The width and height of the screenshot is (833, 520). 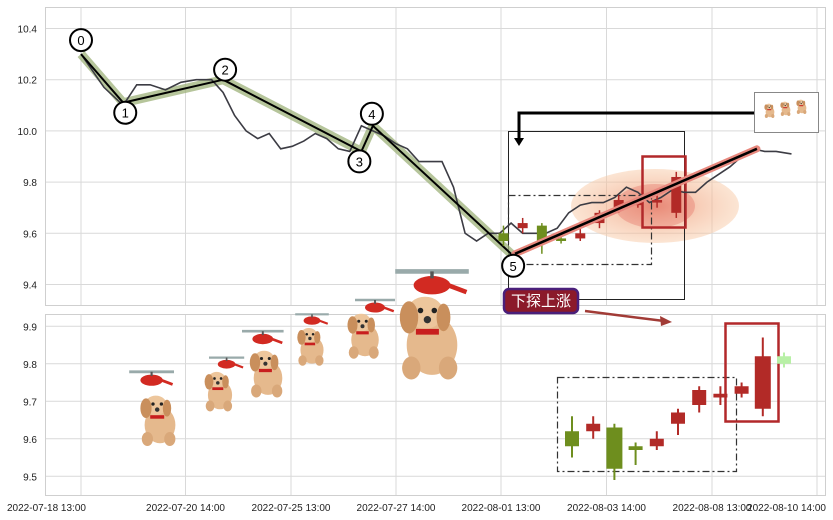 What do you see at coordinates (28, 132) in the screenshot?
I see `top-y-tick-label: 10.0` at bounding box center [28, 132].